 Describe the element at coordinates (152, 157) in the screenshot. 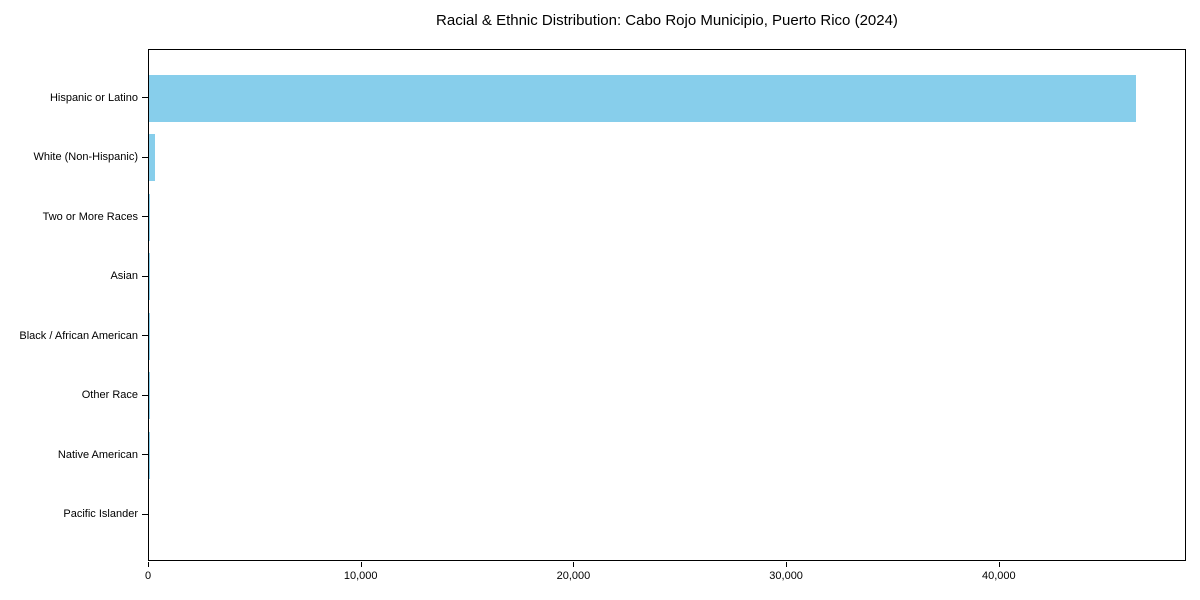

I see `bar-white-non-hispanic` at that location.